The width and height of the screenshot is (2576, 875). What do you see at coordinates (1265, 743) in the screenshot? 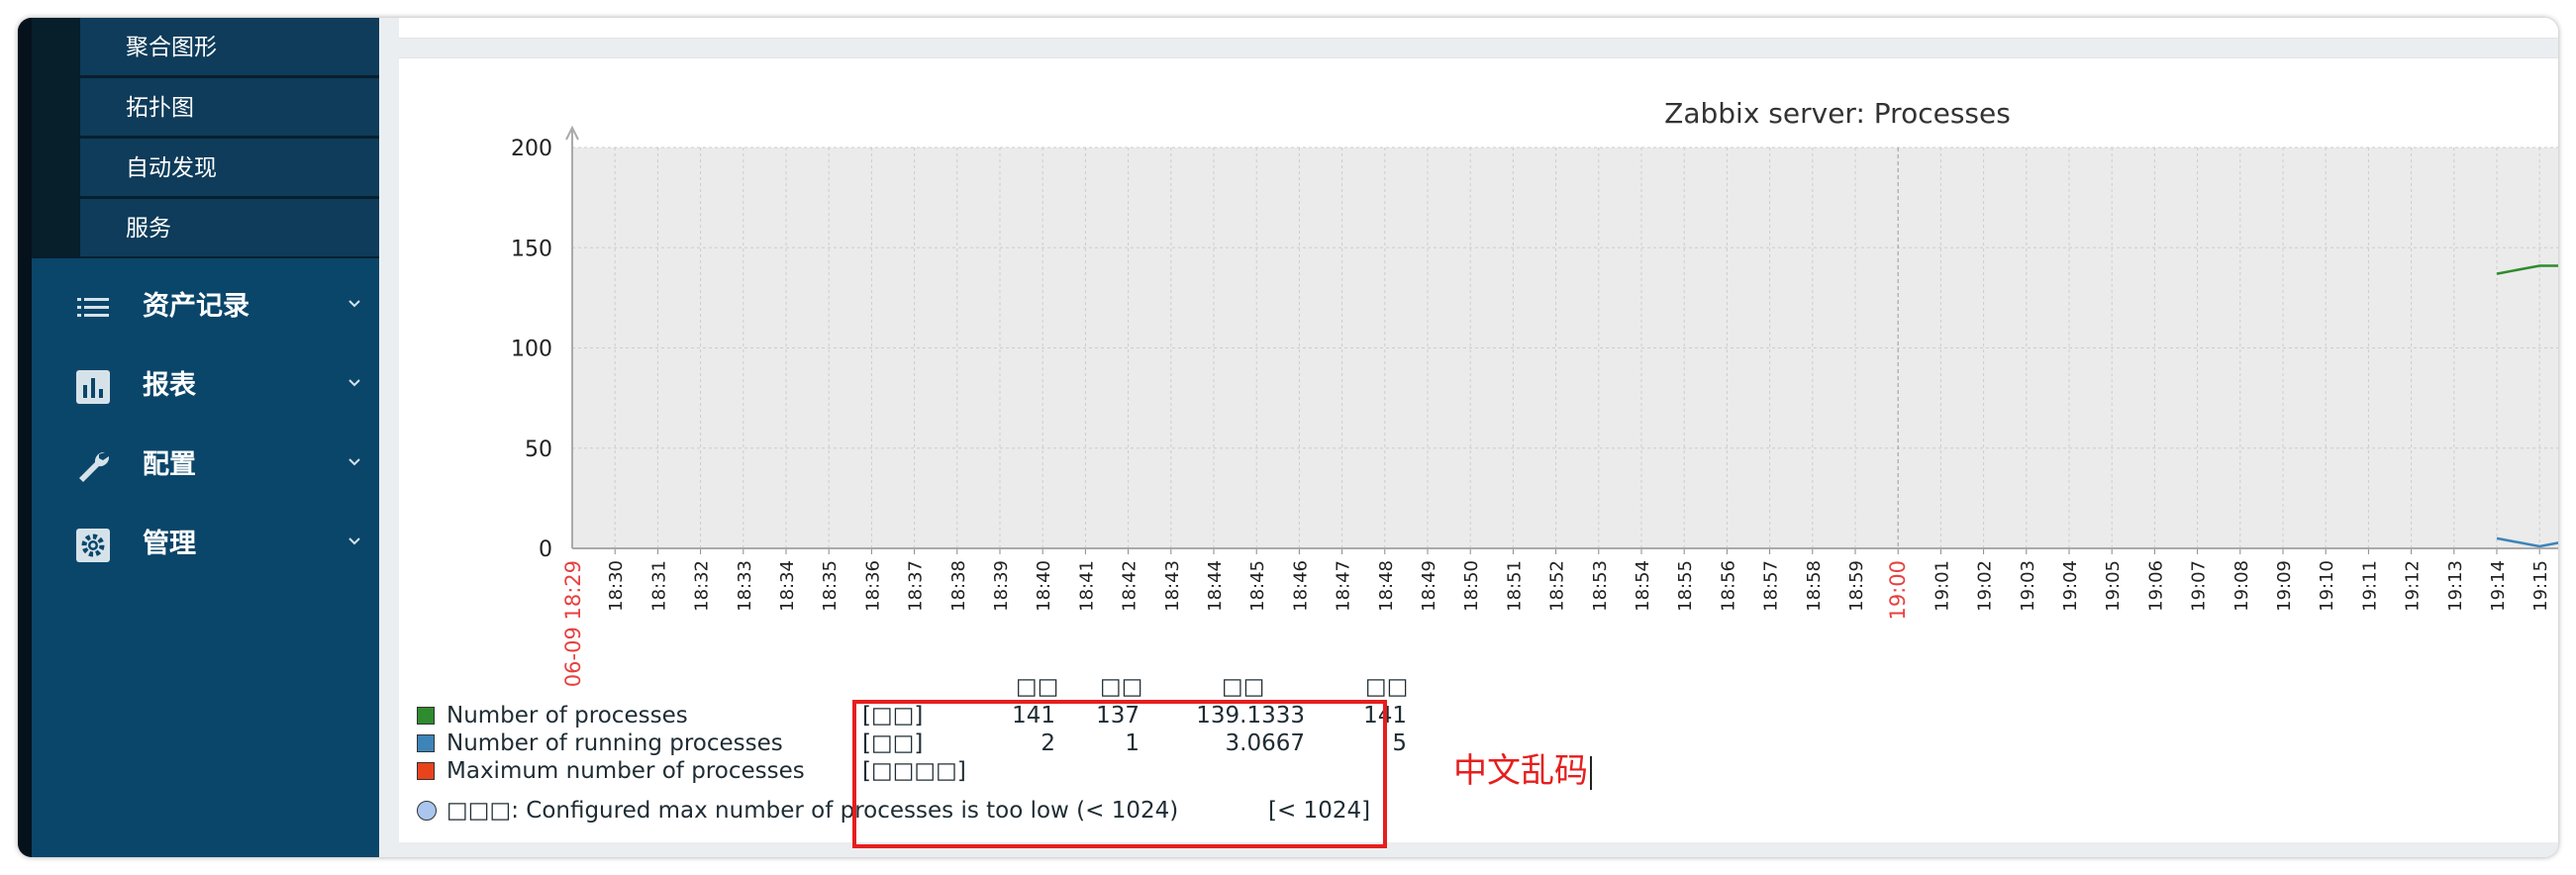
I see `legend-avg: 3.0667` at bounding box center [1265, 743].